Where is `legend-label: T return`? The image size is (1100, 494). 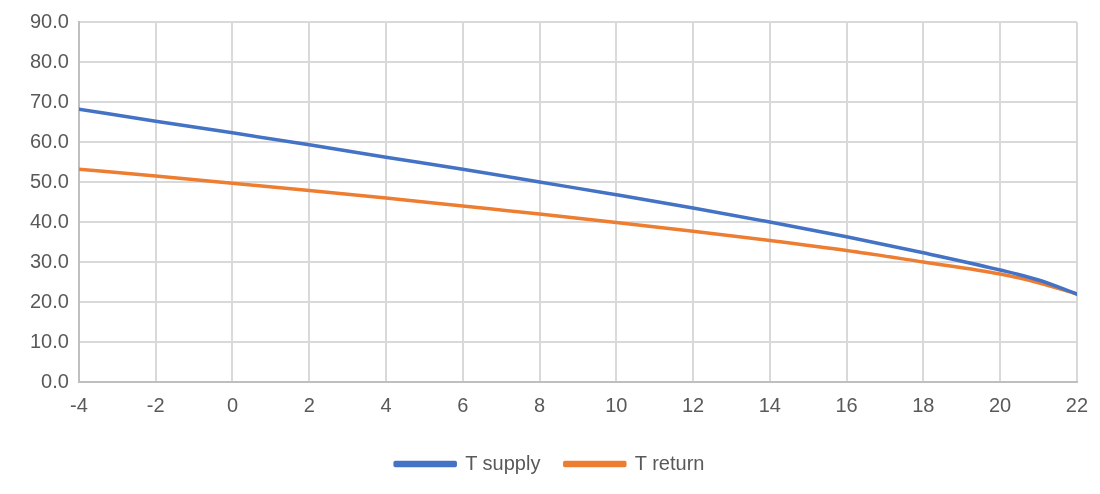 legend-label: T return is located at coordinates (669, 462).